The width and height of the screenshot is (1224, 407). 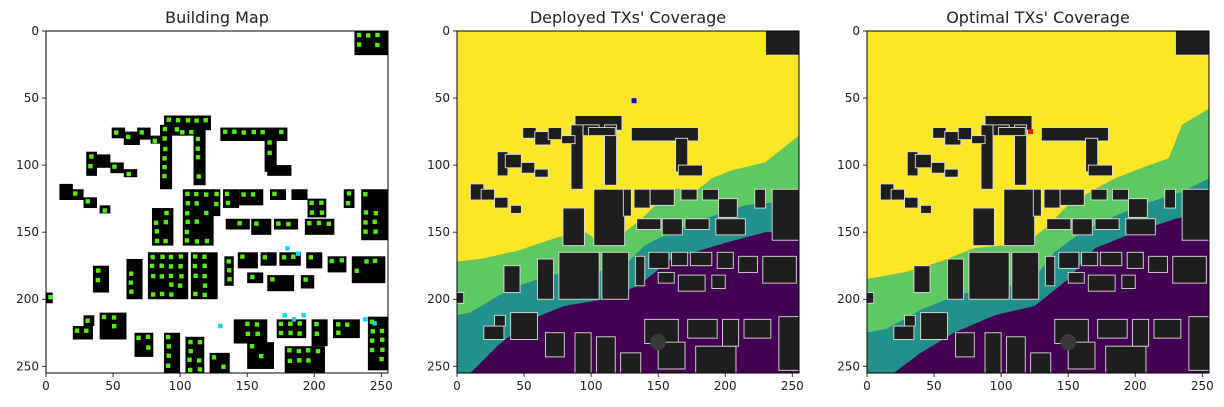 What do you see at coordinates (1038, 17) in the screenshot?
I see `panel-title: Optimal TXs' Coverage` at bounding box center [1038, 17].